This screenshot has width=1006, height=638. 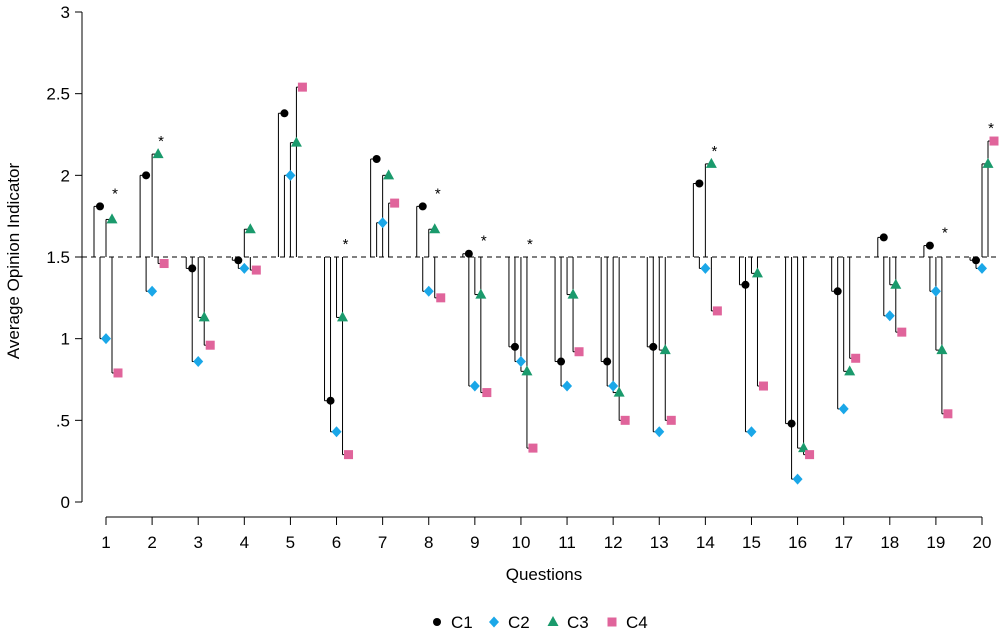 What do you see at coordinates (58, 257) in the screenshot?
I see `y-tick-label: 1.5` at bounding box center [58, 257].